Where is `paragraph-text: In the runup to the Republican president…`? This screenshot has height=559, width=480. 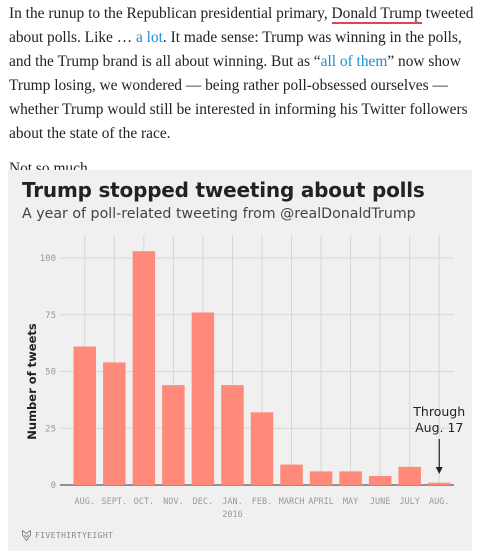 paragraph-text: In the runup to the Republican president… is located at coordinates (170, 13).